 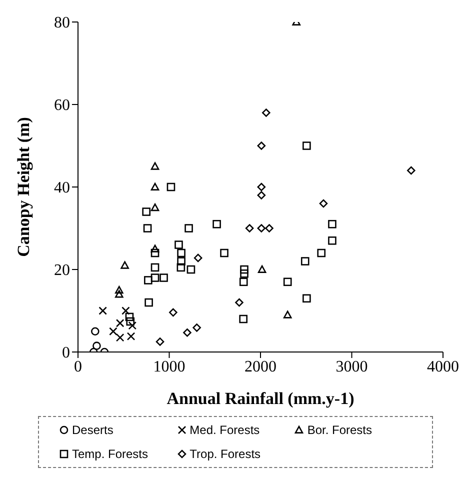 What do you see at coordinates (62, 105) in the screenshot?
I see `y-tick-label: 60` at bounding box center [62, 105].